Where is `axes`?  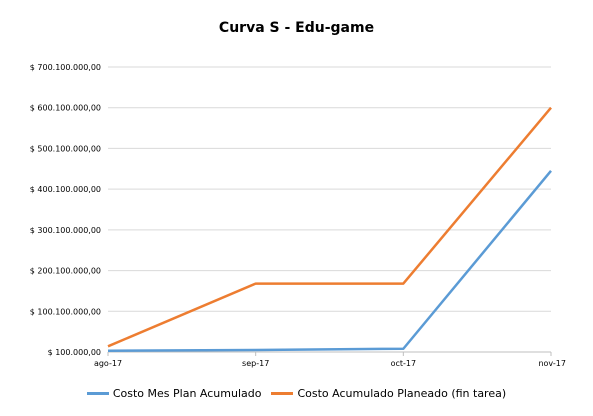 axes is located at coordinates (329, 353).